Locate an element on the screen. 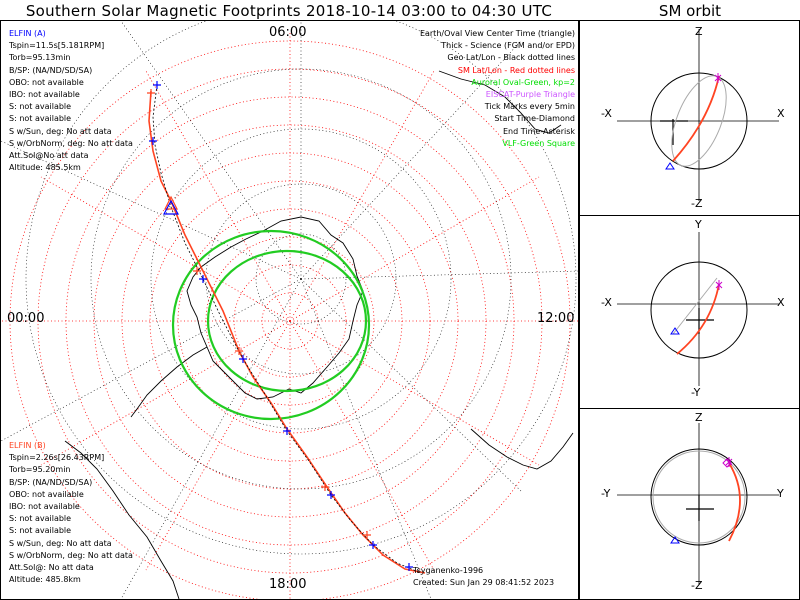 This screenshot has width=800, height=600. south-america-coastline is located at coordinates (122, 519).